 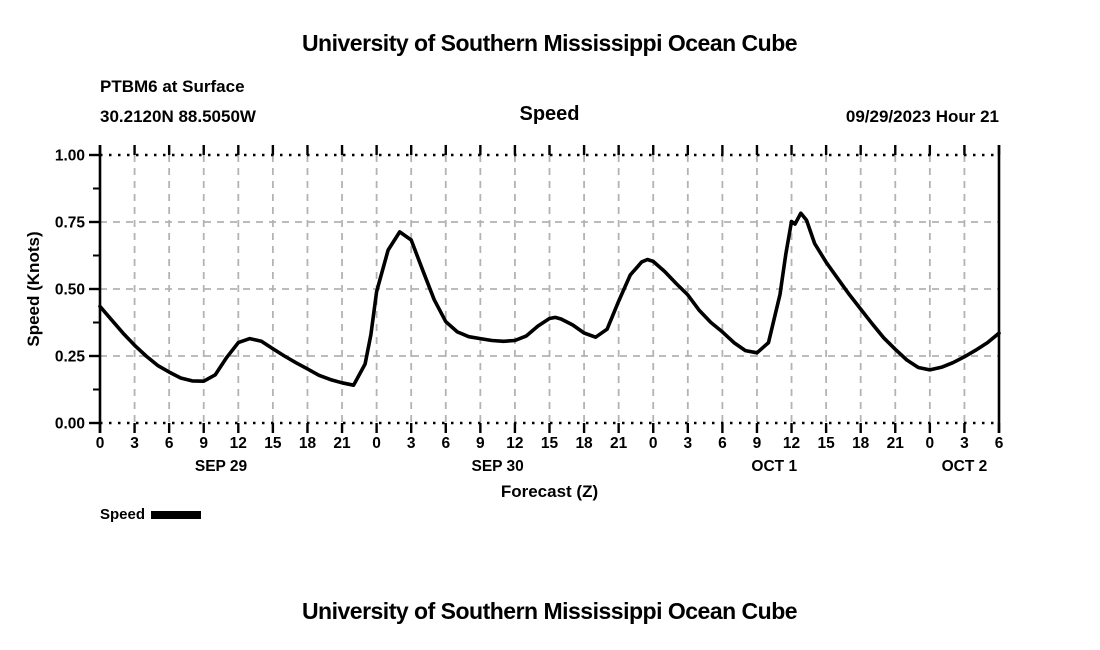 What do you see at coordinates (70, 223) in the screenshot?
I see `y-tick-label: 0.75` at bounding box center [70, 223].